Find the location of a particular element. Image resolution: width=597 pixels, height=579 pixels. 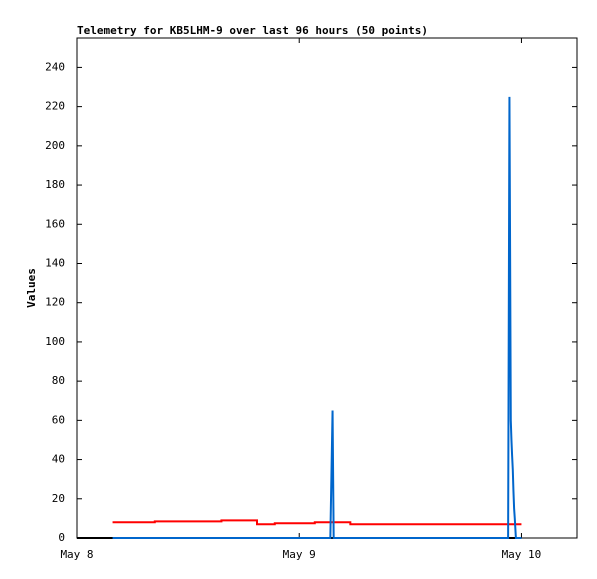

y-tick-label: 120 is located at coordinates (55, 302).